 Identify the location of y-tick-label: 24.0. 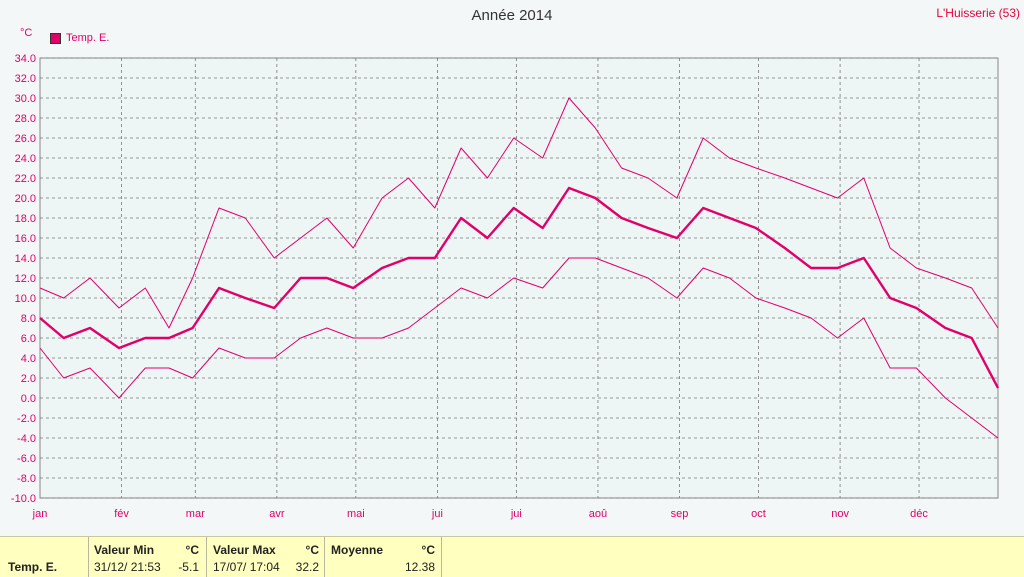
(25, 159).